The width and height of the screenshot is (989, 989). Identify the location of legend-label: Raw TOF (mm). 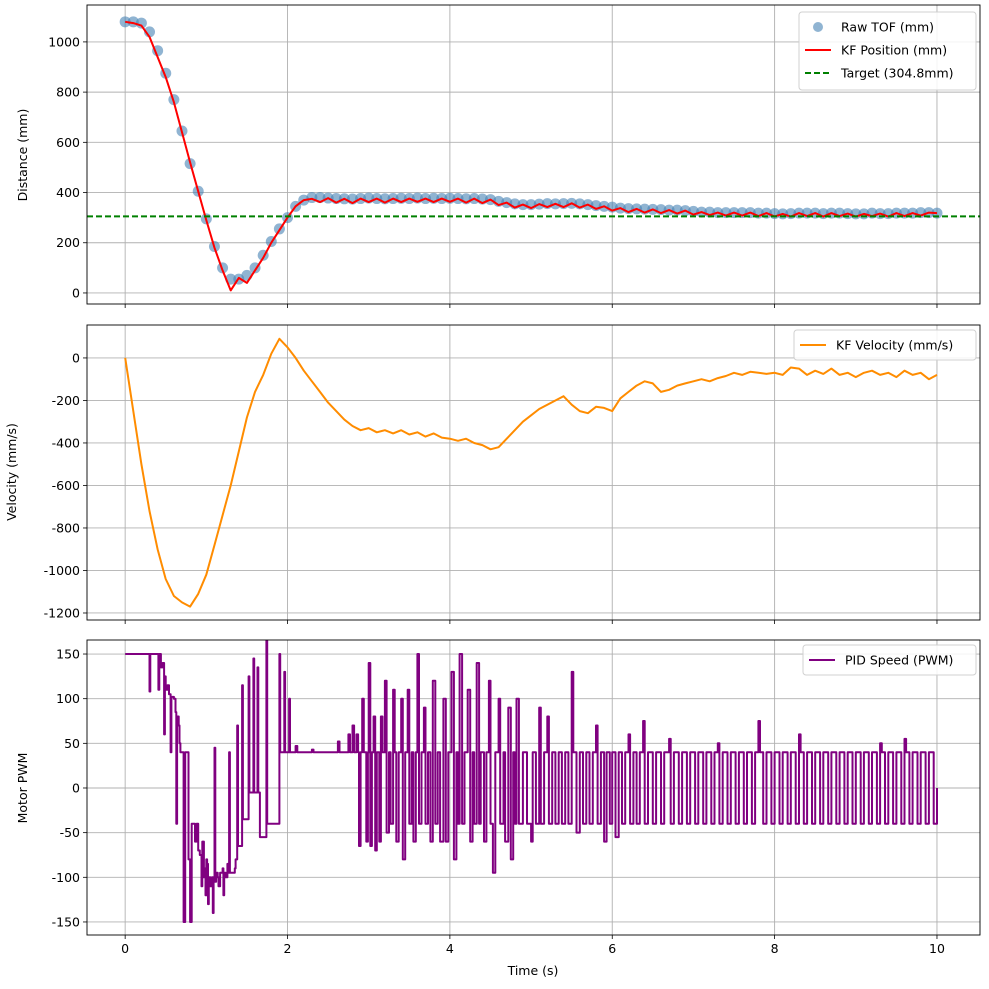
(887, 27).